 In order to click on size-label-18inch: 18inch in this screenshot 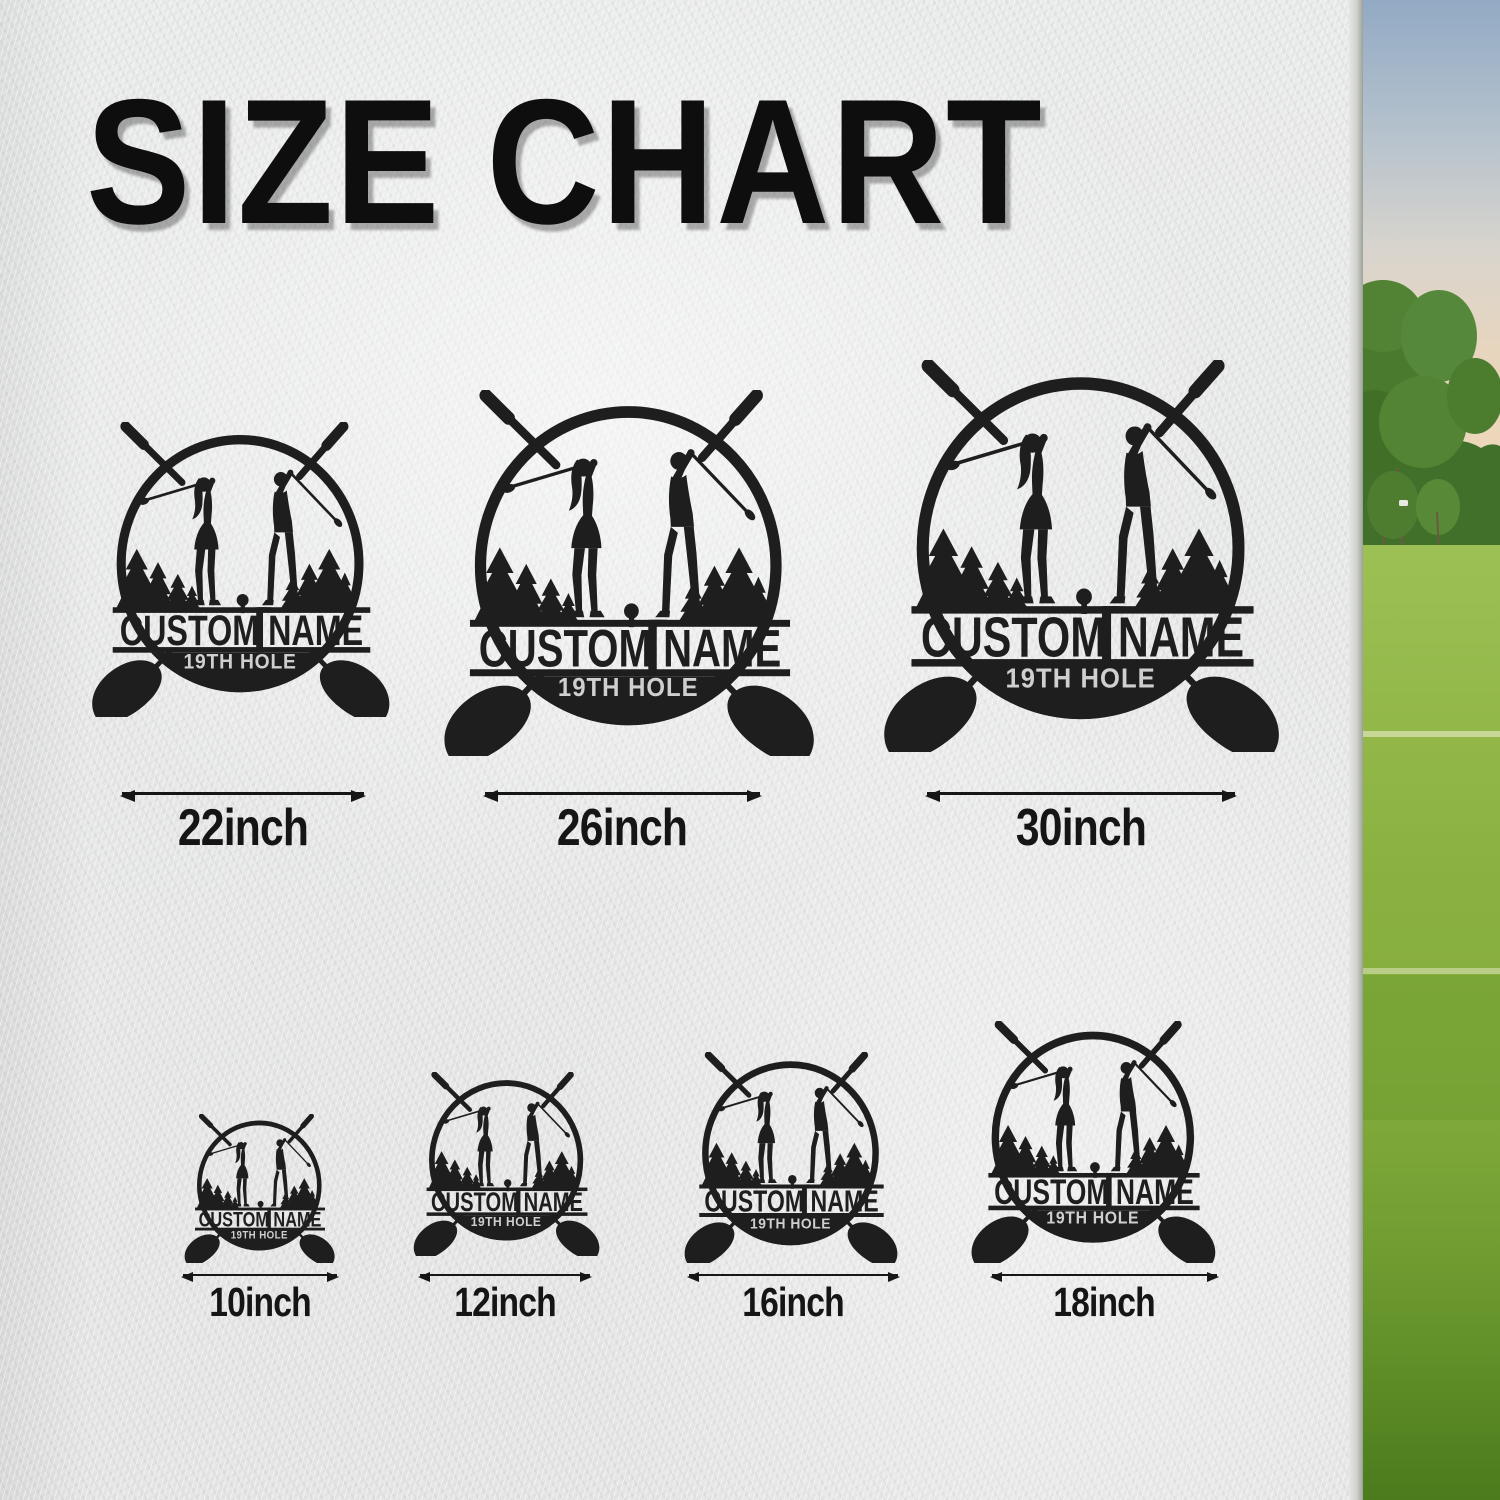, I will do `click(1104, 1302)`.